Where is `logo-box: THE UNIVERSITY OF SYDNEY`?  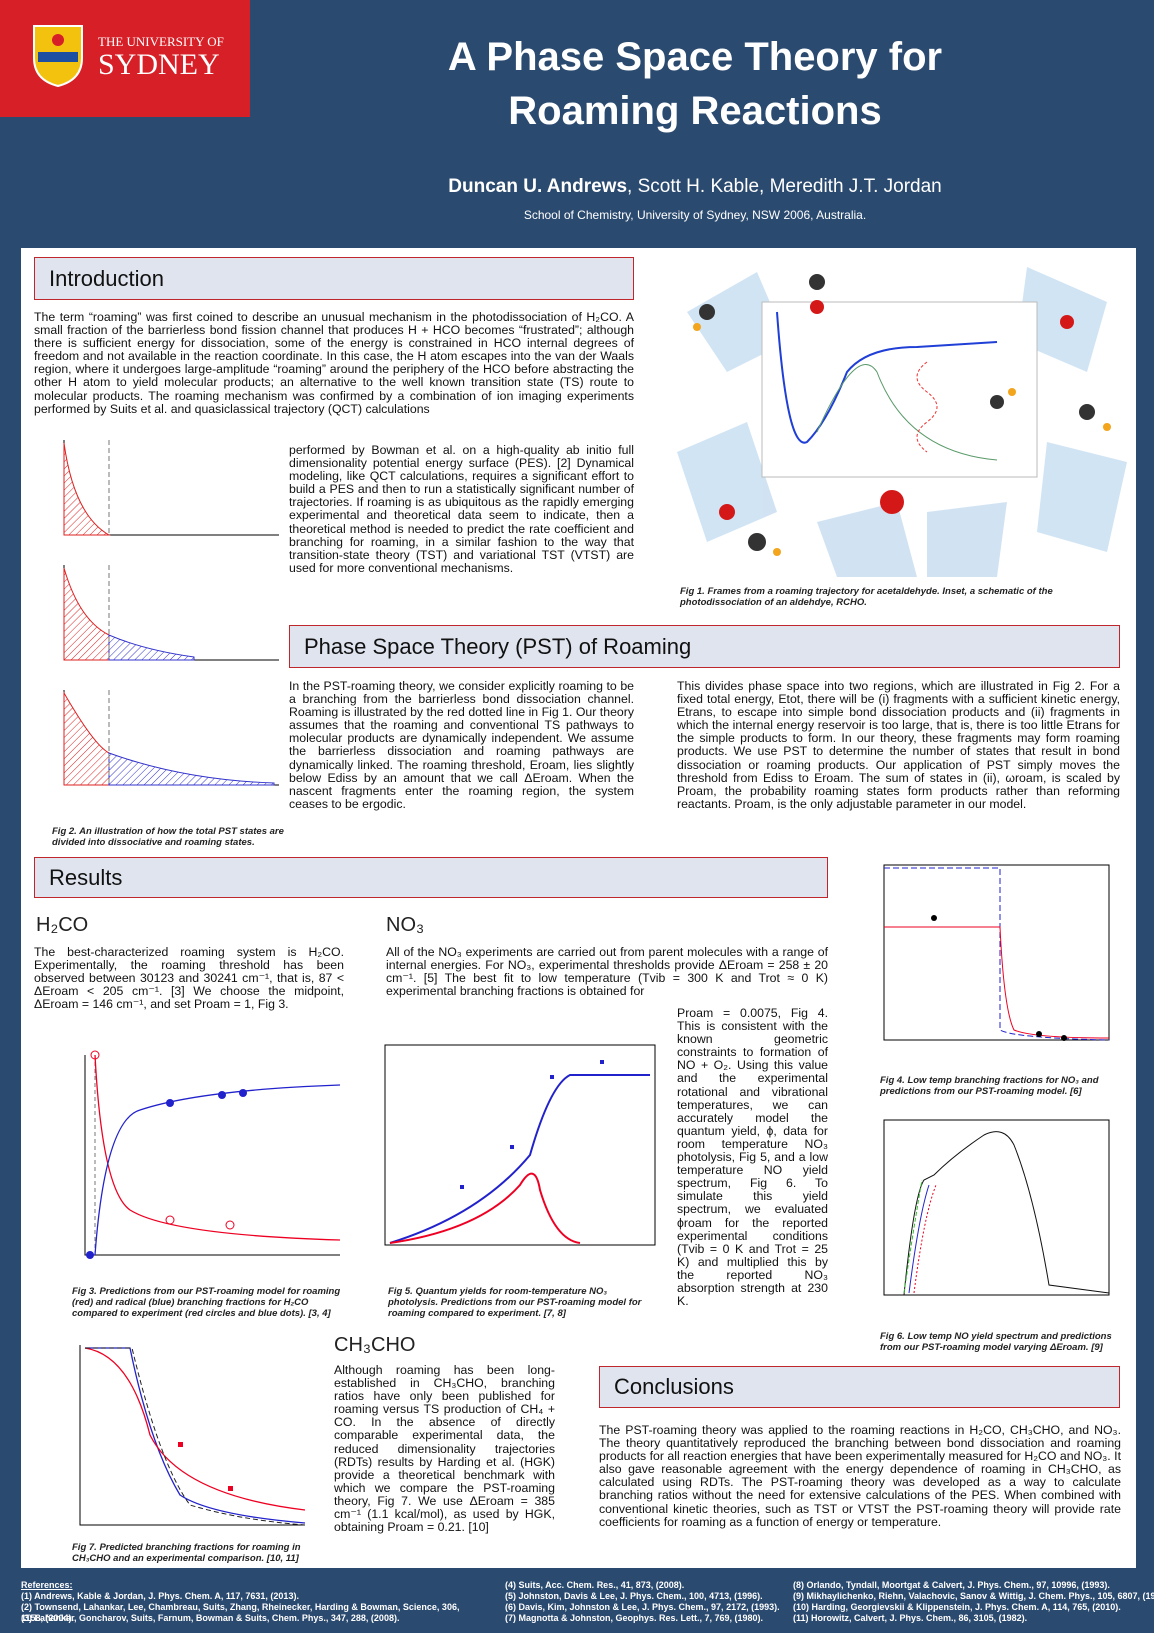 logo-box: THE UNIVERSITY OF SYDNEY is located at coordinates (125, 58).